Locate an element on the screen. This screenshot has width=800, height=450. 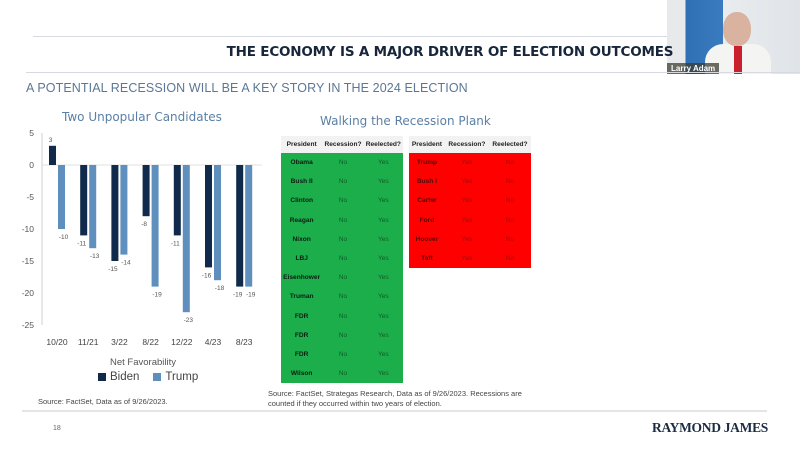
president-cell: Eisenhower is located at coordinates (302, 278).